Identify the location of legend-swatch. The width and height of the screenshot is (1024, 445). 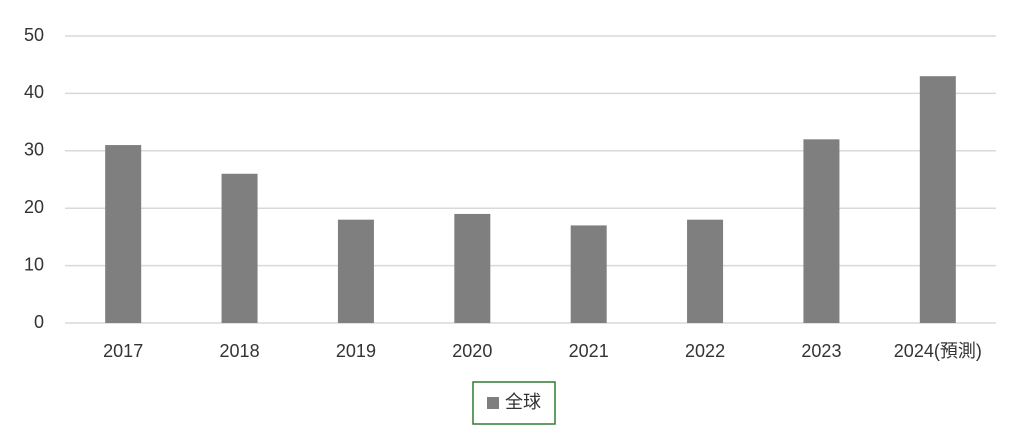
(493, 403).